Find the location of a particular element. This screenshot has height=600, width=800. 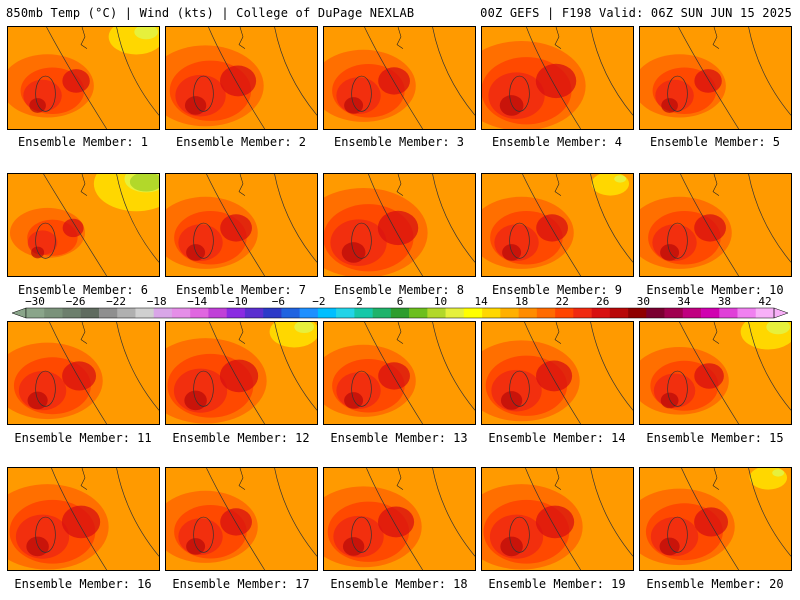

colorbar-tick-label: 26 is located at coordinates (603, 301).